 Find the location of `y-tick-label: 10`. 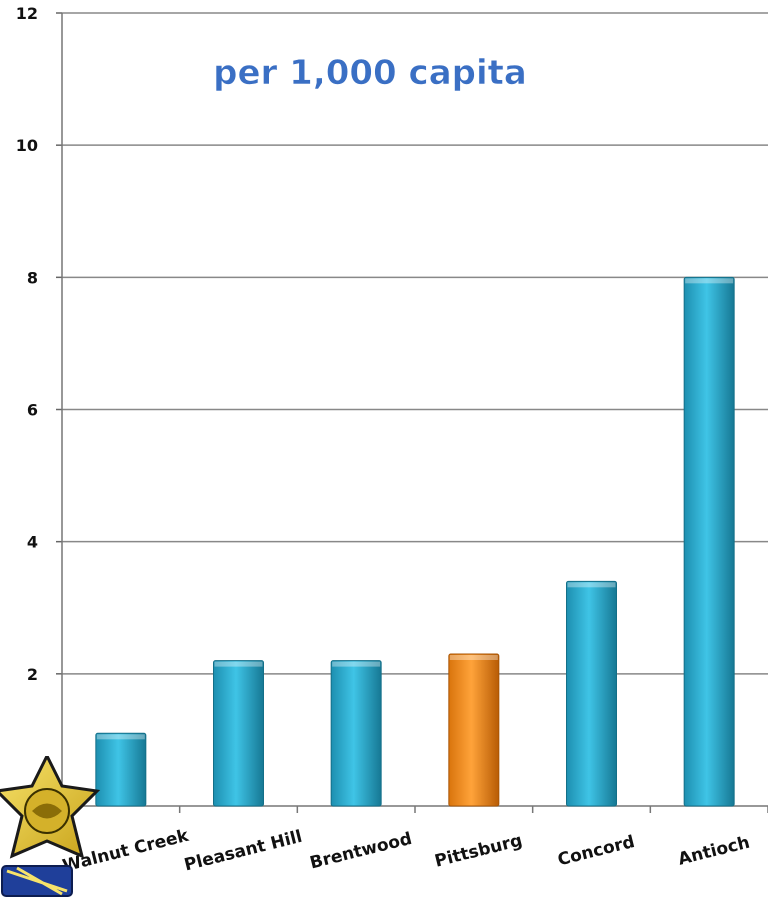

y-tick-label: 10 is located at coordinates (27, 145).